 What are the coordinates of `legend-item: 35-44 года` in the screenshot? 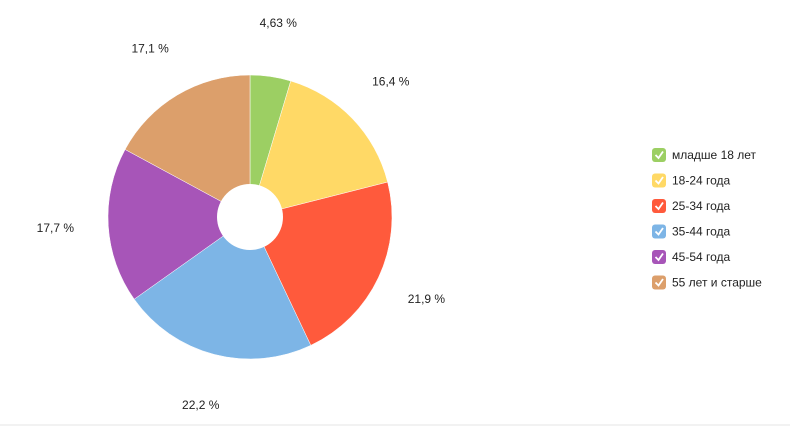 It's located at (691, 231).